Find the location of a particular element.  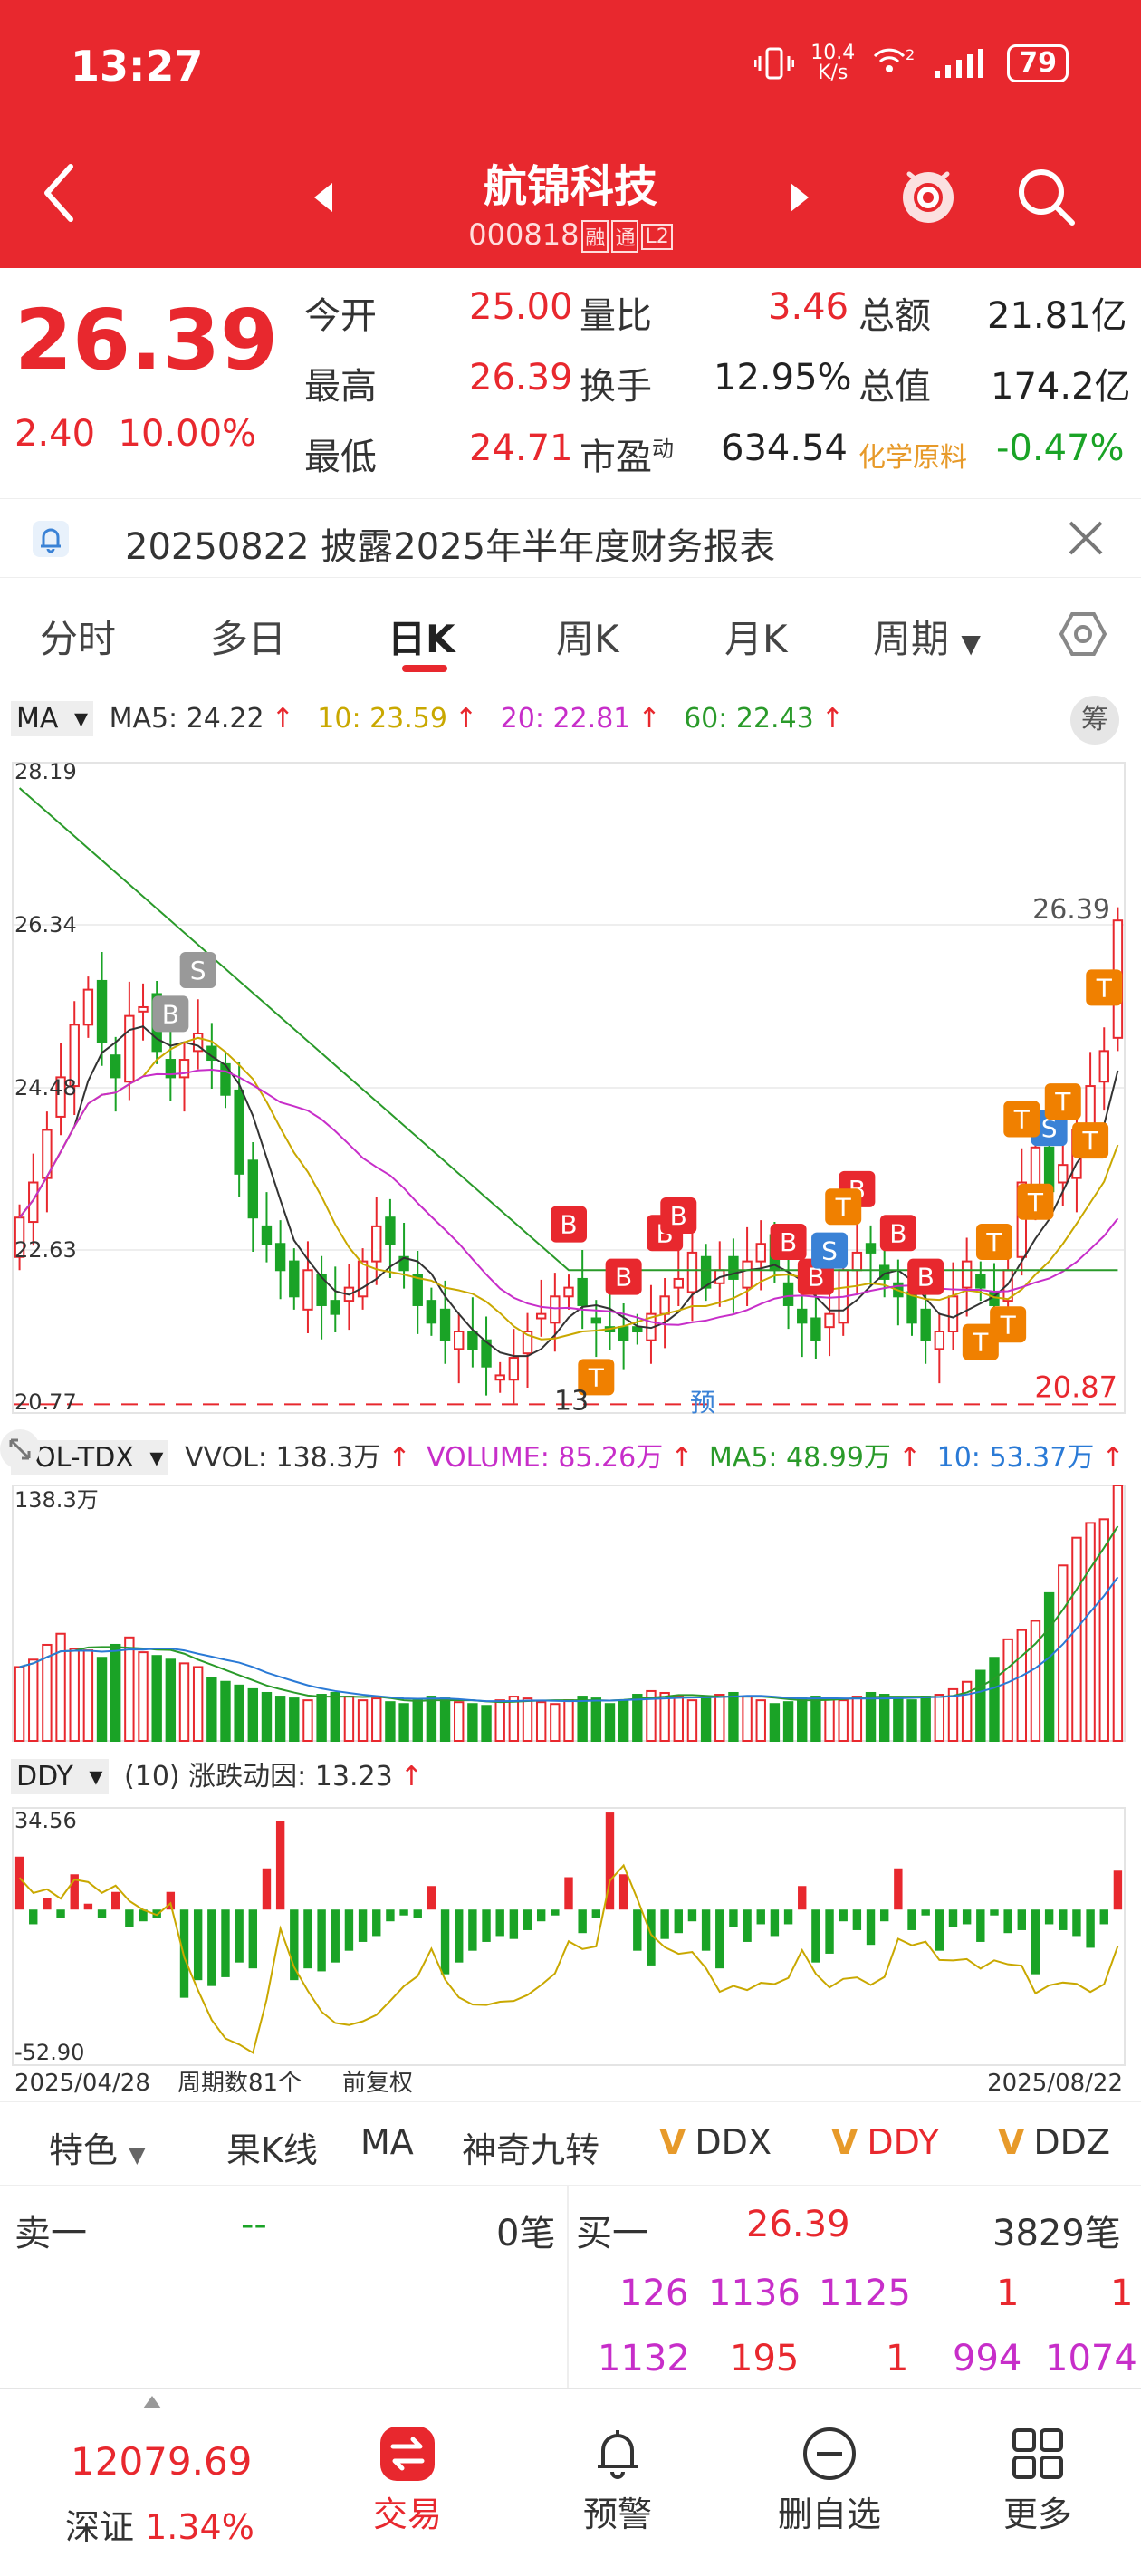

turnover-value: 12.95% is located at coordinates (783, 378).